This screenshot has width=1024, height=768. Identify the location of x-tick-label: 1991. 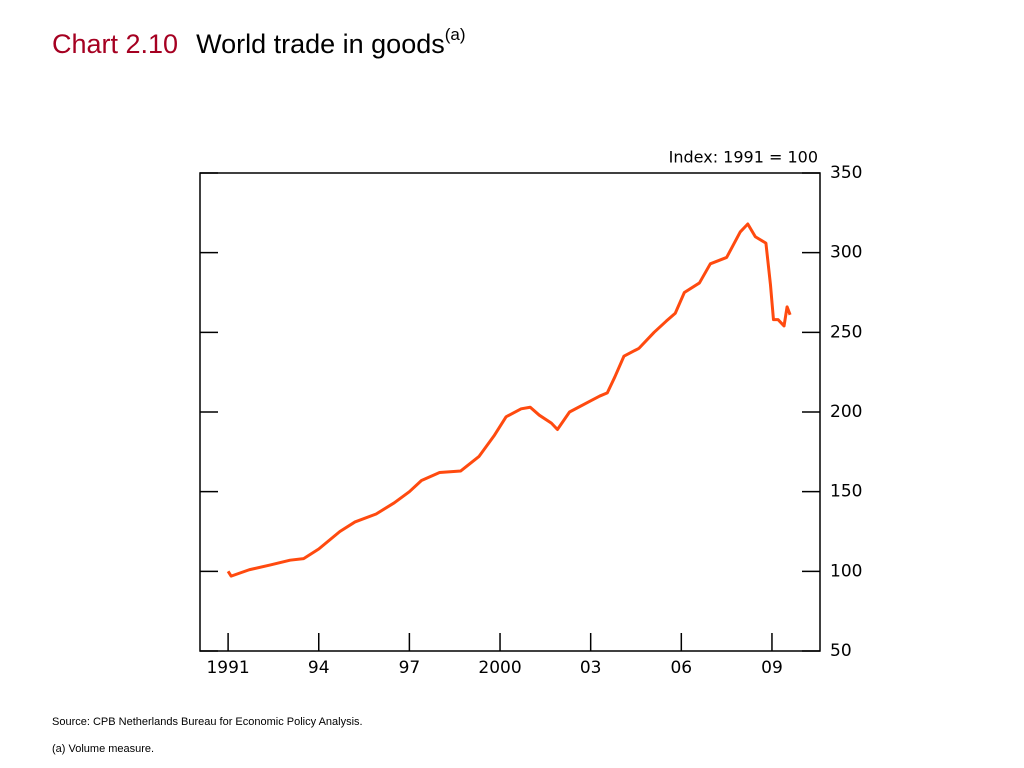
(227, 668).